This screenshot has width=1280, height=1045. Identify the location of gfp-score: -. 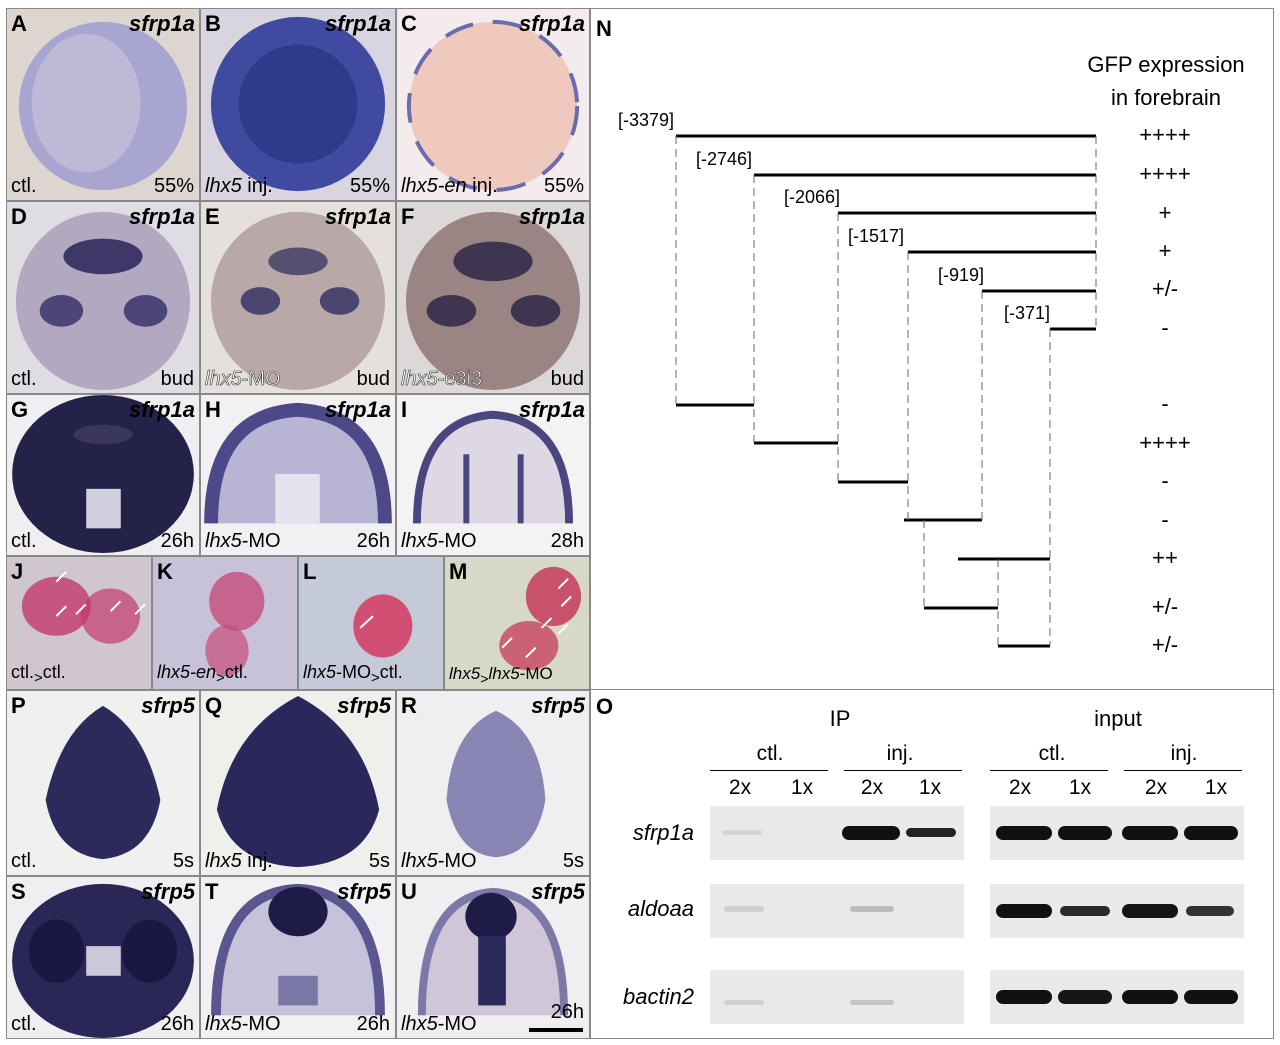
(1165, 327).